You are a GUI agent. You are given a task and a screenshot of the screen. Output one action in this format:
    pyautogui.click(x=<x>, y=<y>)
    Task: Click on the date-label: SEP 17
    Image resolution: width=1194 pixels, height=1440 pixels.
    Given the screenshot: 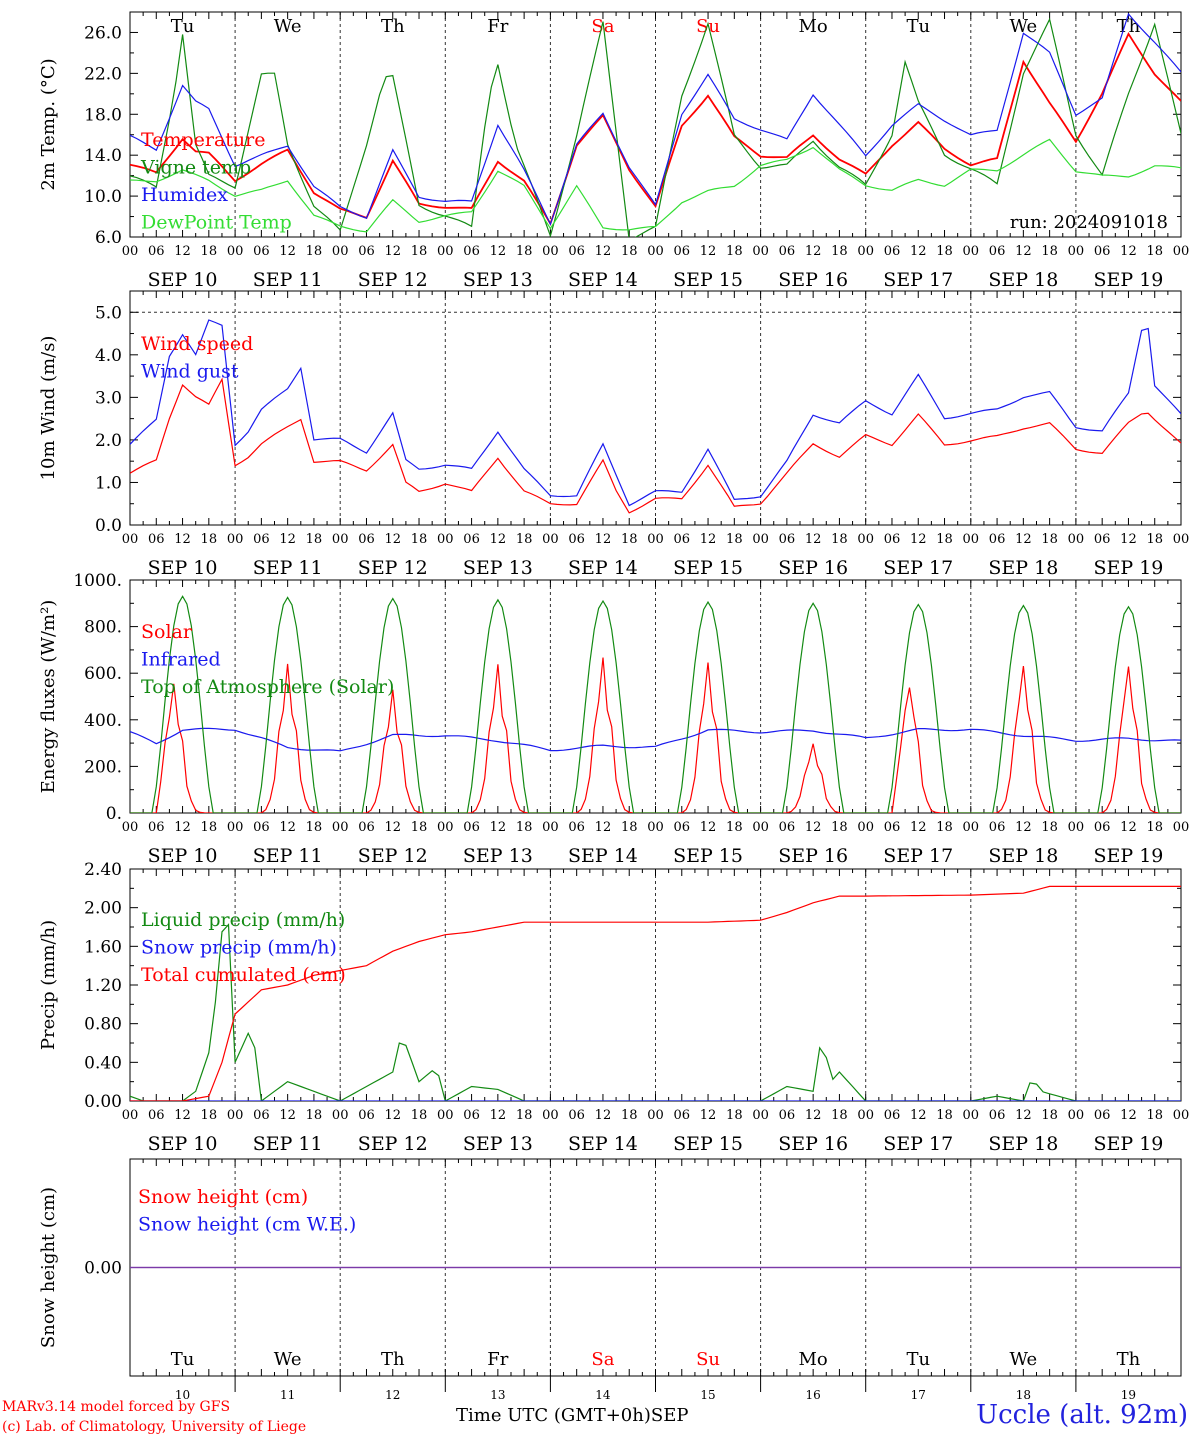 What is the action you would take?
    pyautogui.click(x=918, y=856)
    